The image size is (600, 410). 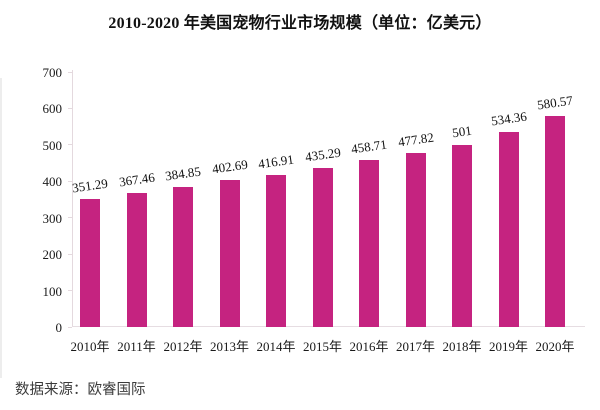 I want to click on x-axis-label: 2015年, so click(x=322, y=346).